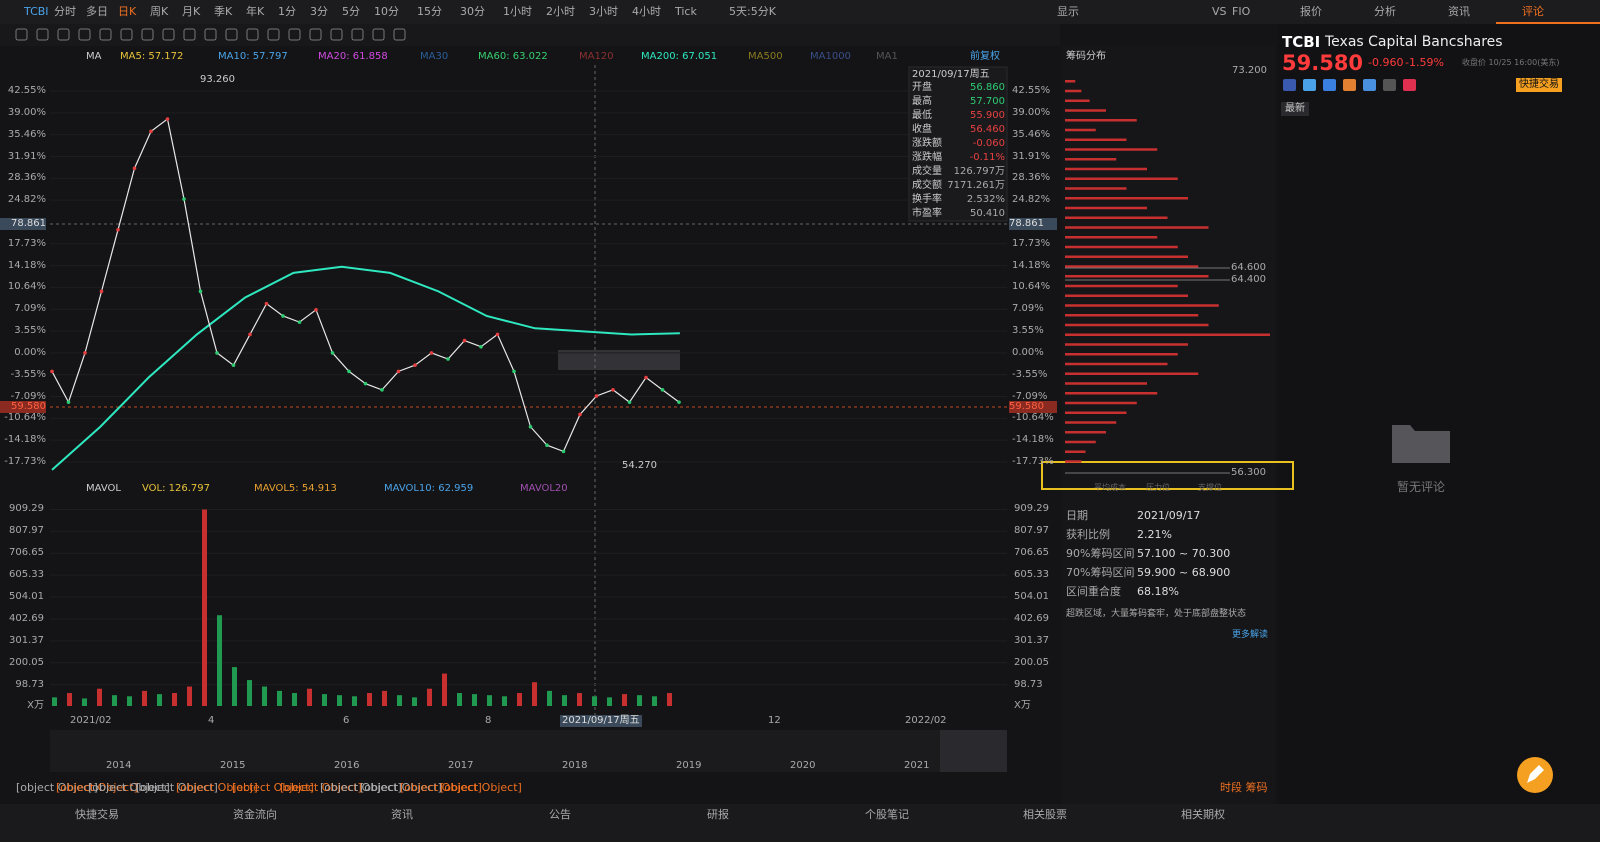 This screenshot has height=842, width=1600. What do you see at coordinates (646, 11) in the screenshot?
I see `period-tab: 4小时` at bounding box center [646, 11].